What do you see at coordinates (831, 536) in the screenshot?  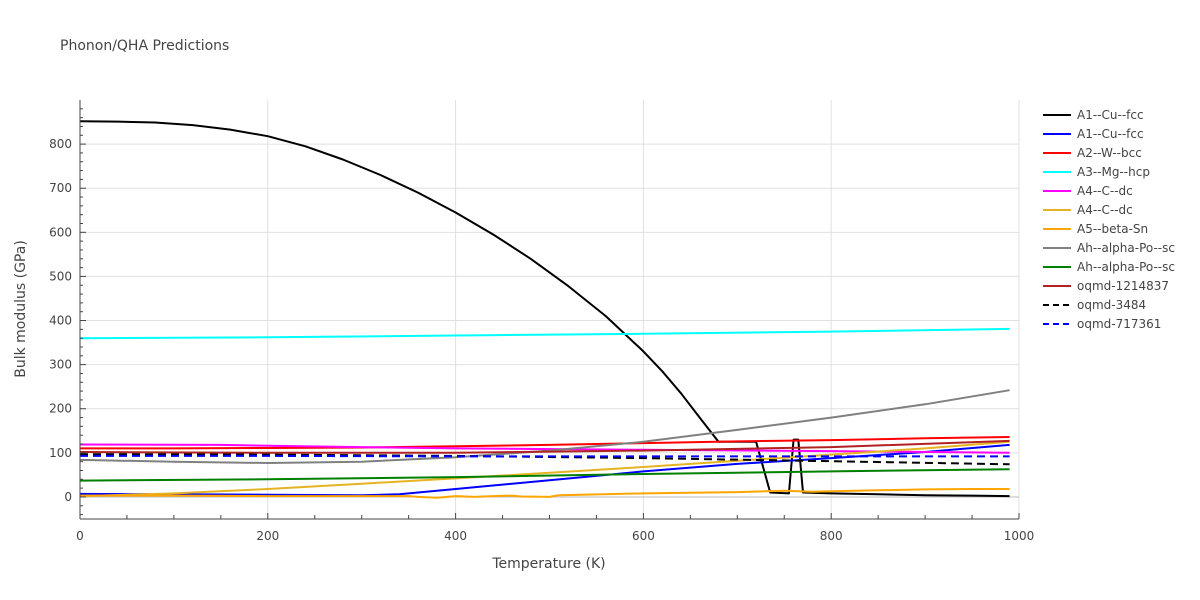 I see `x-tick-label: 800` at bounding box center [831, 536].